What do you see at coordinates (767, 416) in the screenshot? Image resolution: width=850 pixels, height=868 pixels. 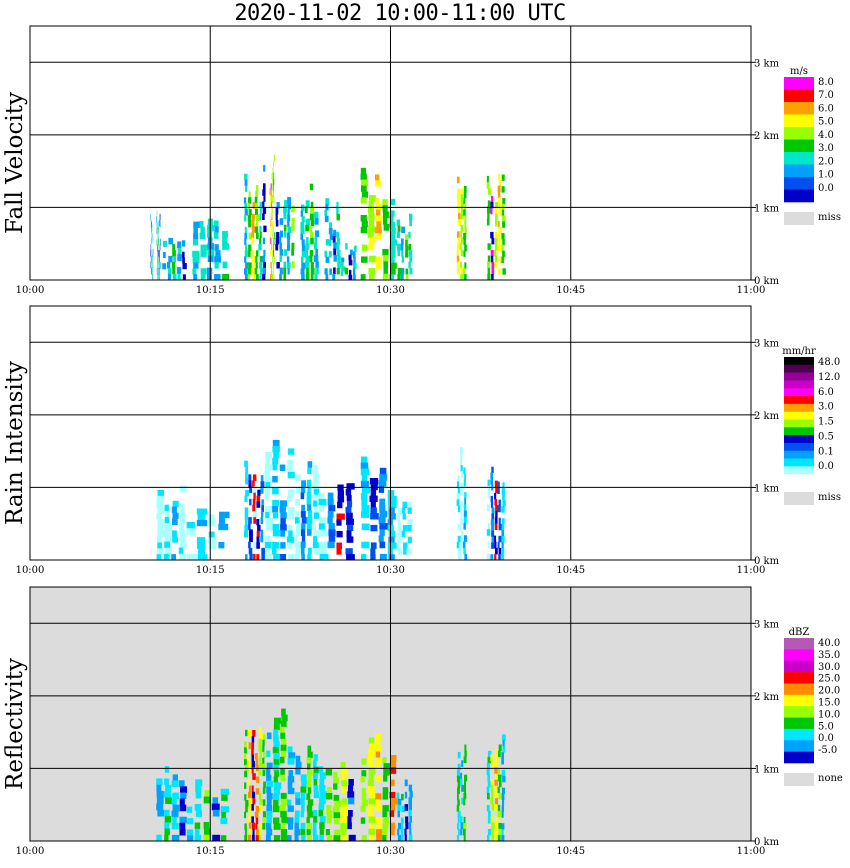 I see `y-tick-label: 2 km` at bounding box center [767, 416].